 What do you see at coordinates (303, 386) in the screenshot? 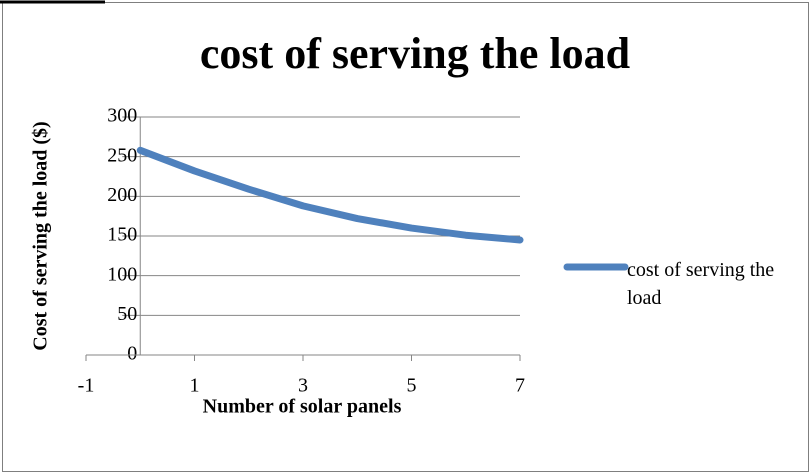
I see `x-tick-label: 3` at bounding box center [303, 386].